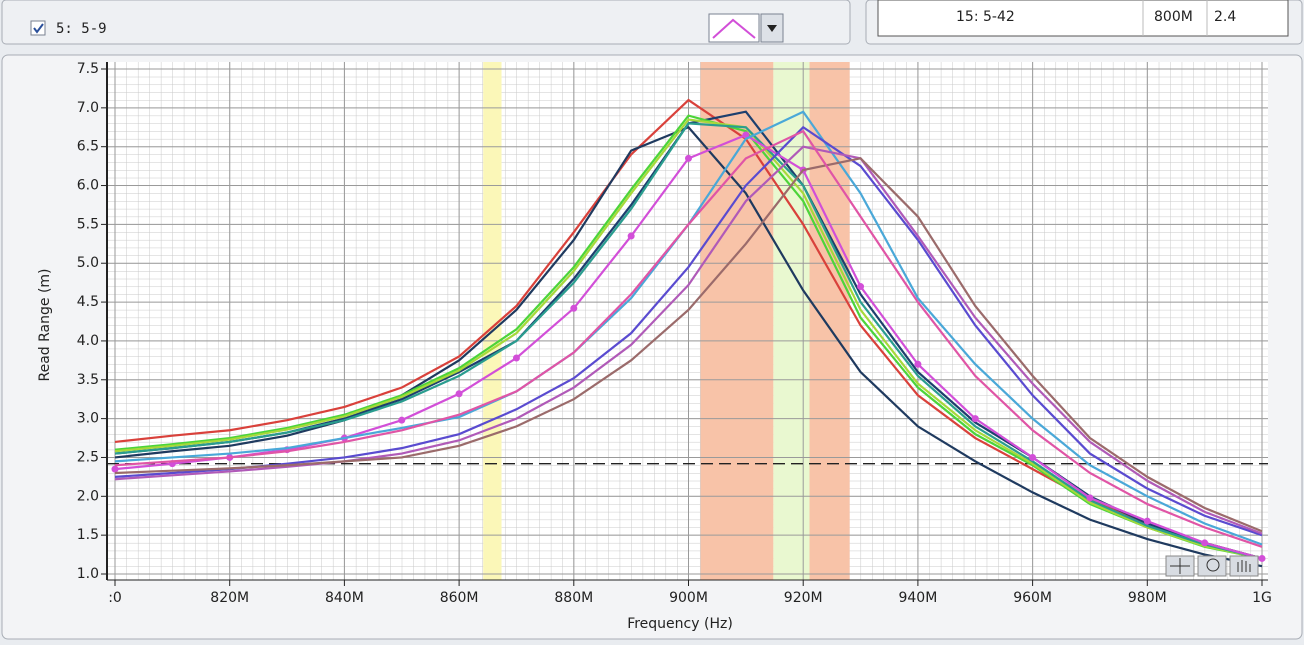  I want to click on zoom-tool, so click(1212, 566).